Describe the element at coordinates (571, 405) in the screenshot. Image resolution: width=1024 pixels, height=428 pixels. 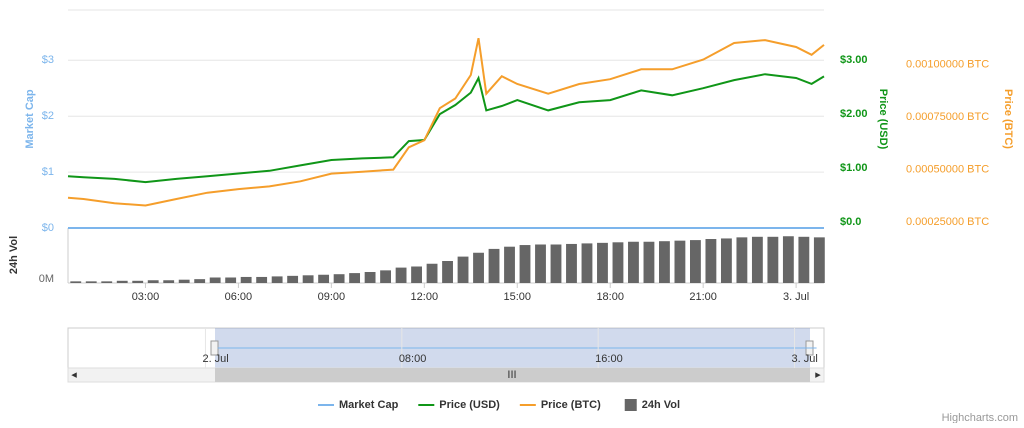
I see `legend-label: Price (BTC)` at that location.